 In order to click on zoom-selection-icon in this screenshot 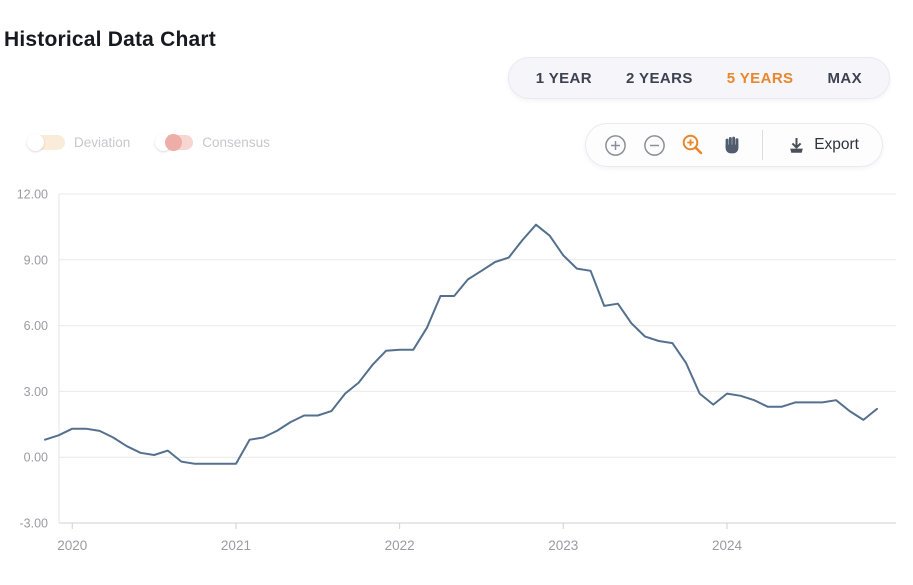, I will do `click(692, 144)`.